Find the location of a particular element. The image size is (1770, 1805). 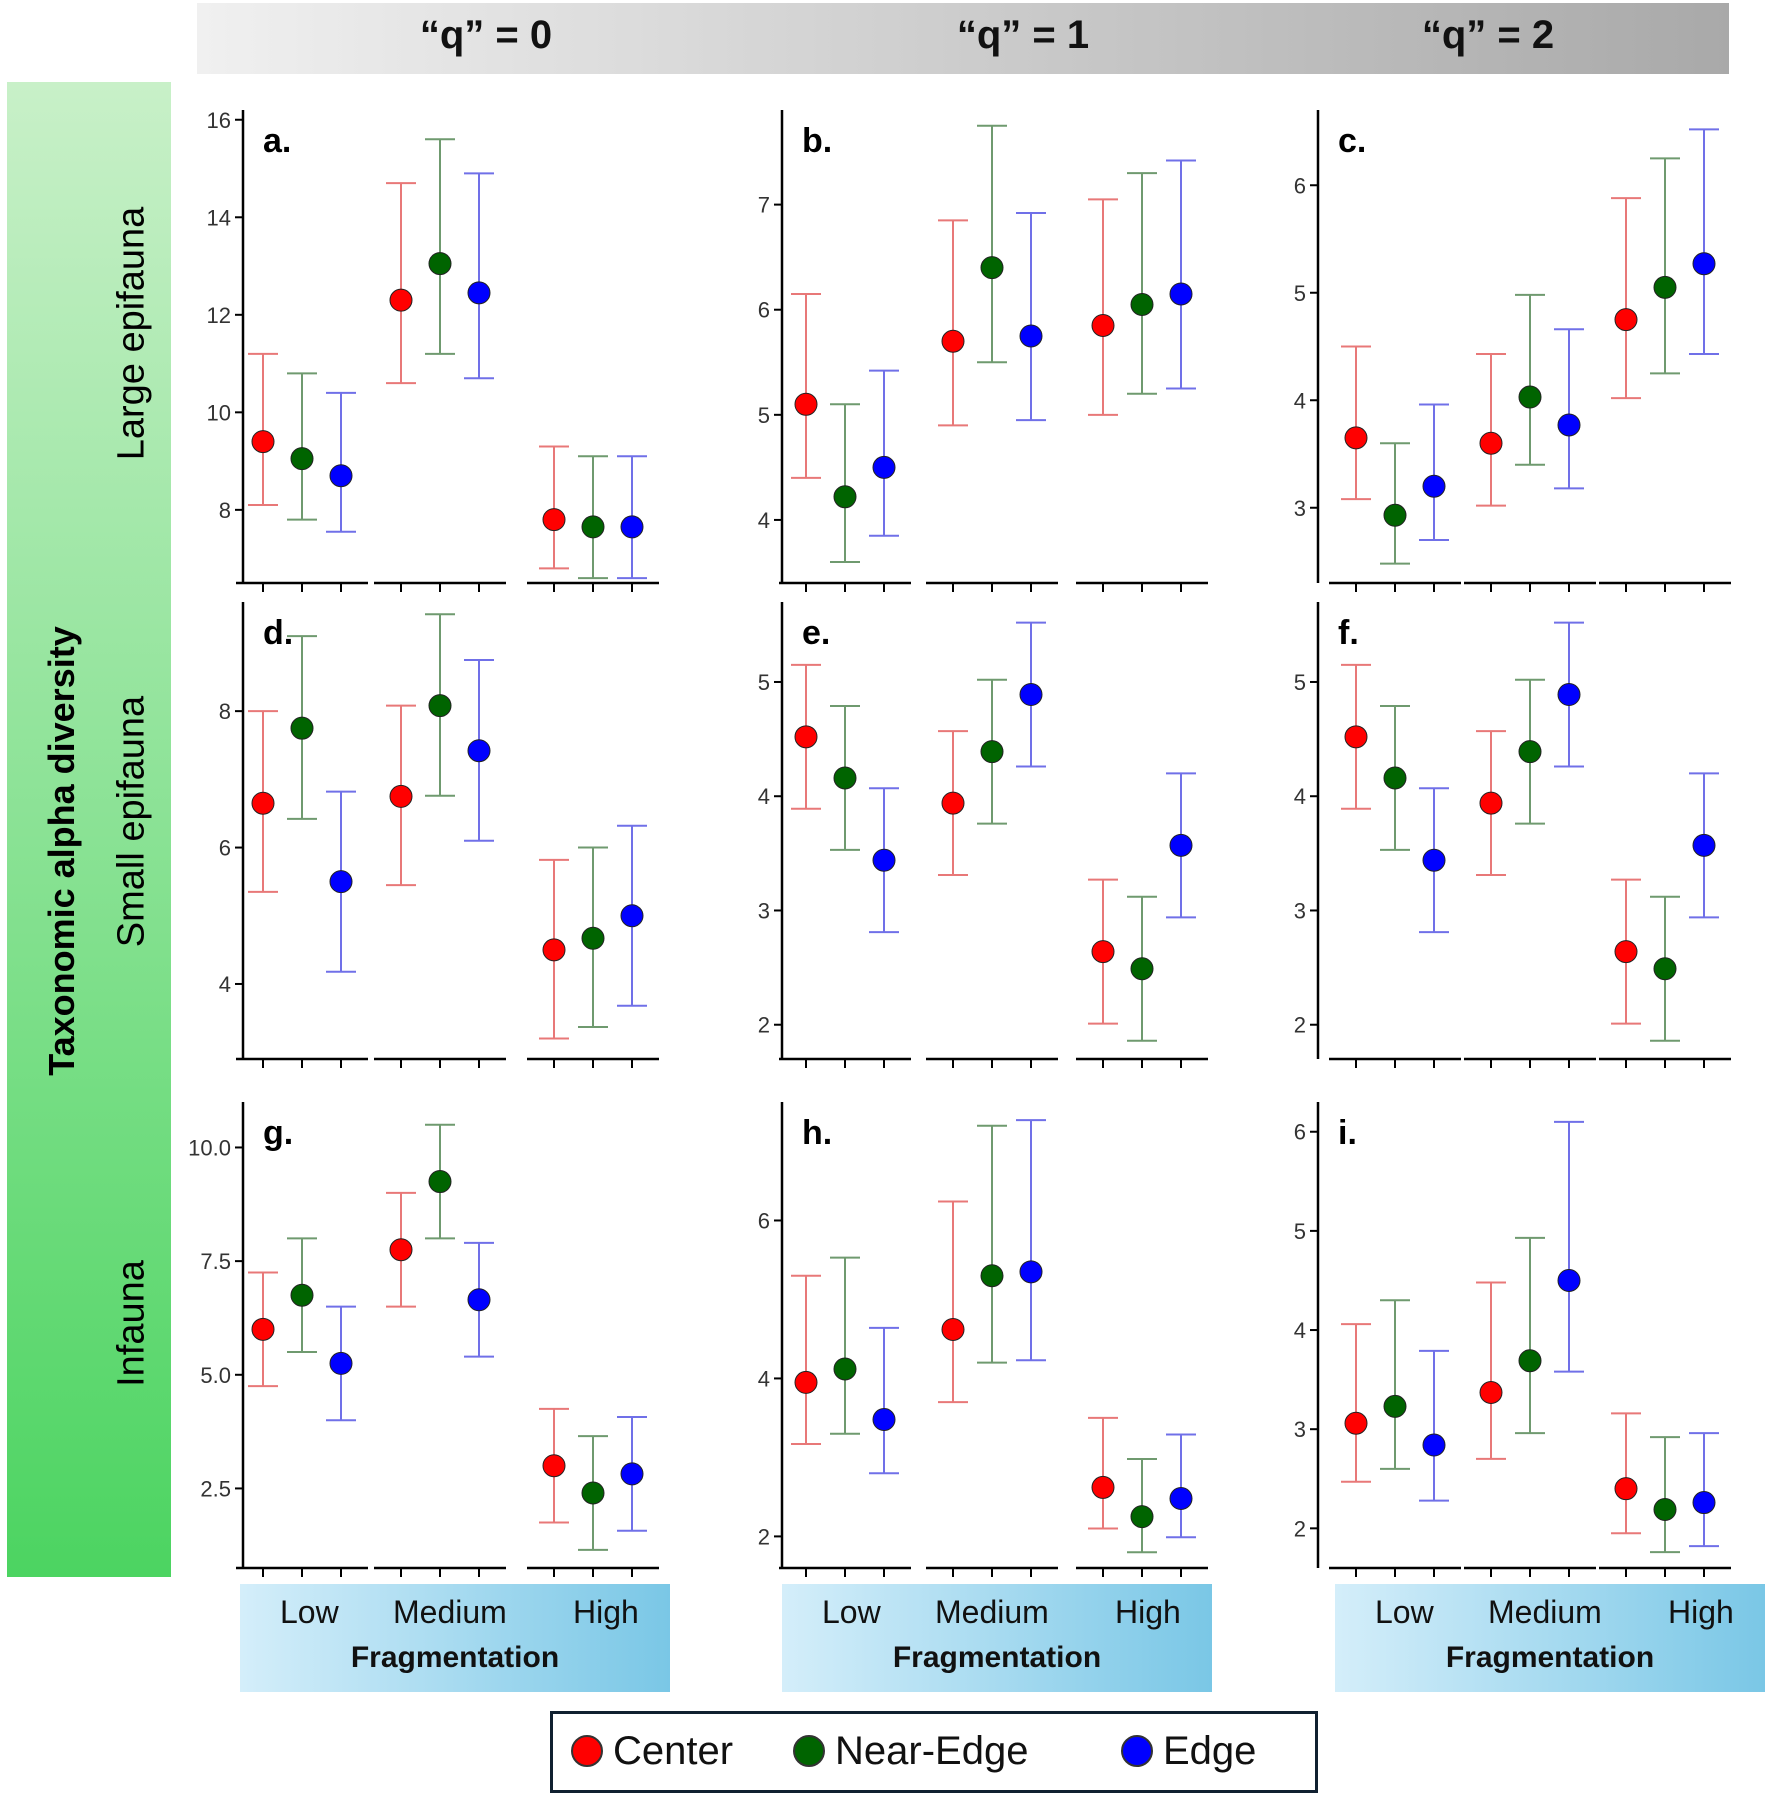

legend-item-near-edge: Near-Edge is located at coordinates (910, 1751).